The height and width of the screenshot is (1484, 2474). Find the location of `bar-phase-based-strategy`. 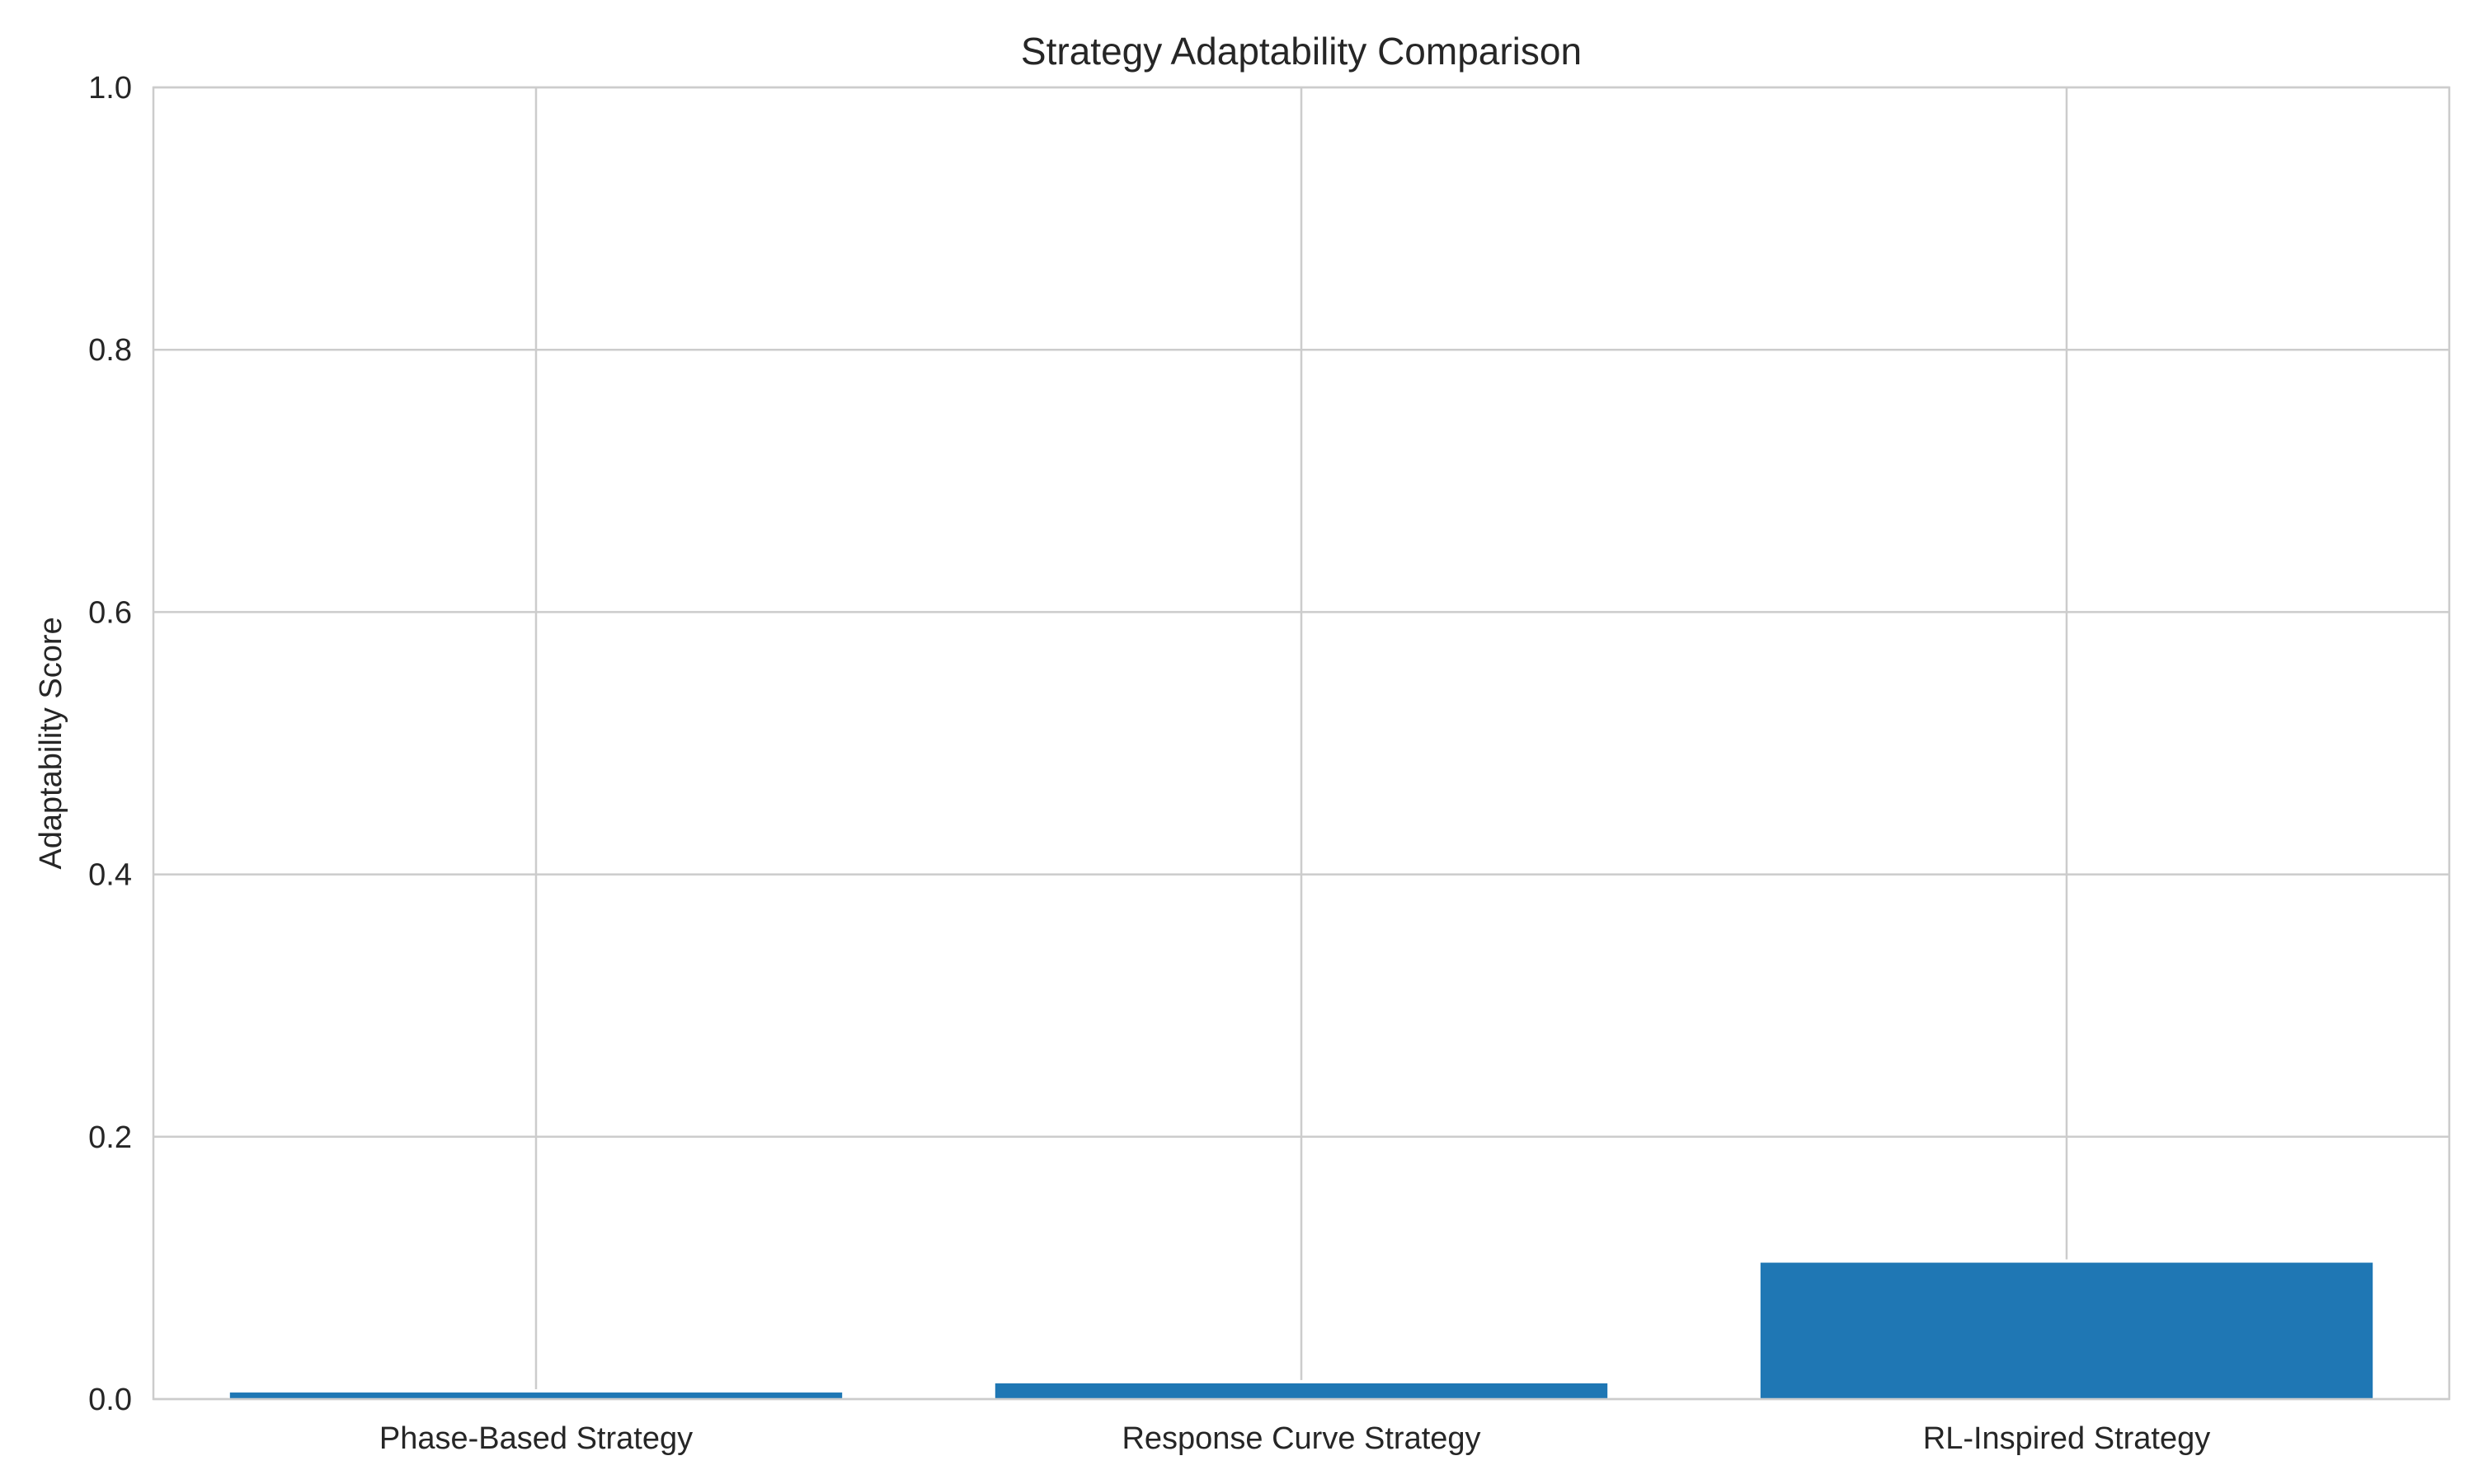

bar-phase-based-strategy is located at coordinates (536, 1395).